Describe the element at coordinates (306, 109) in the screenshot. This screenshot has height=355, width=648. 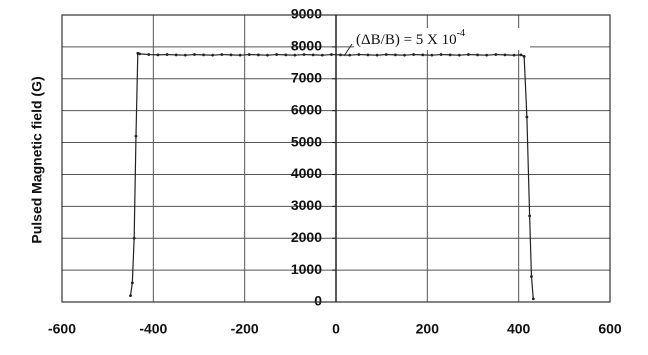
I see `y-tick-label: 6000` at that location.